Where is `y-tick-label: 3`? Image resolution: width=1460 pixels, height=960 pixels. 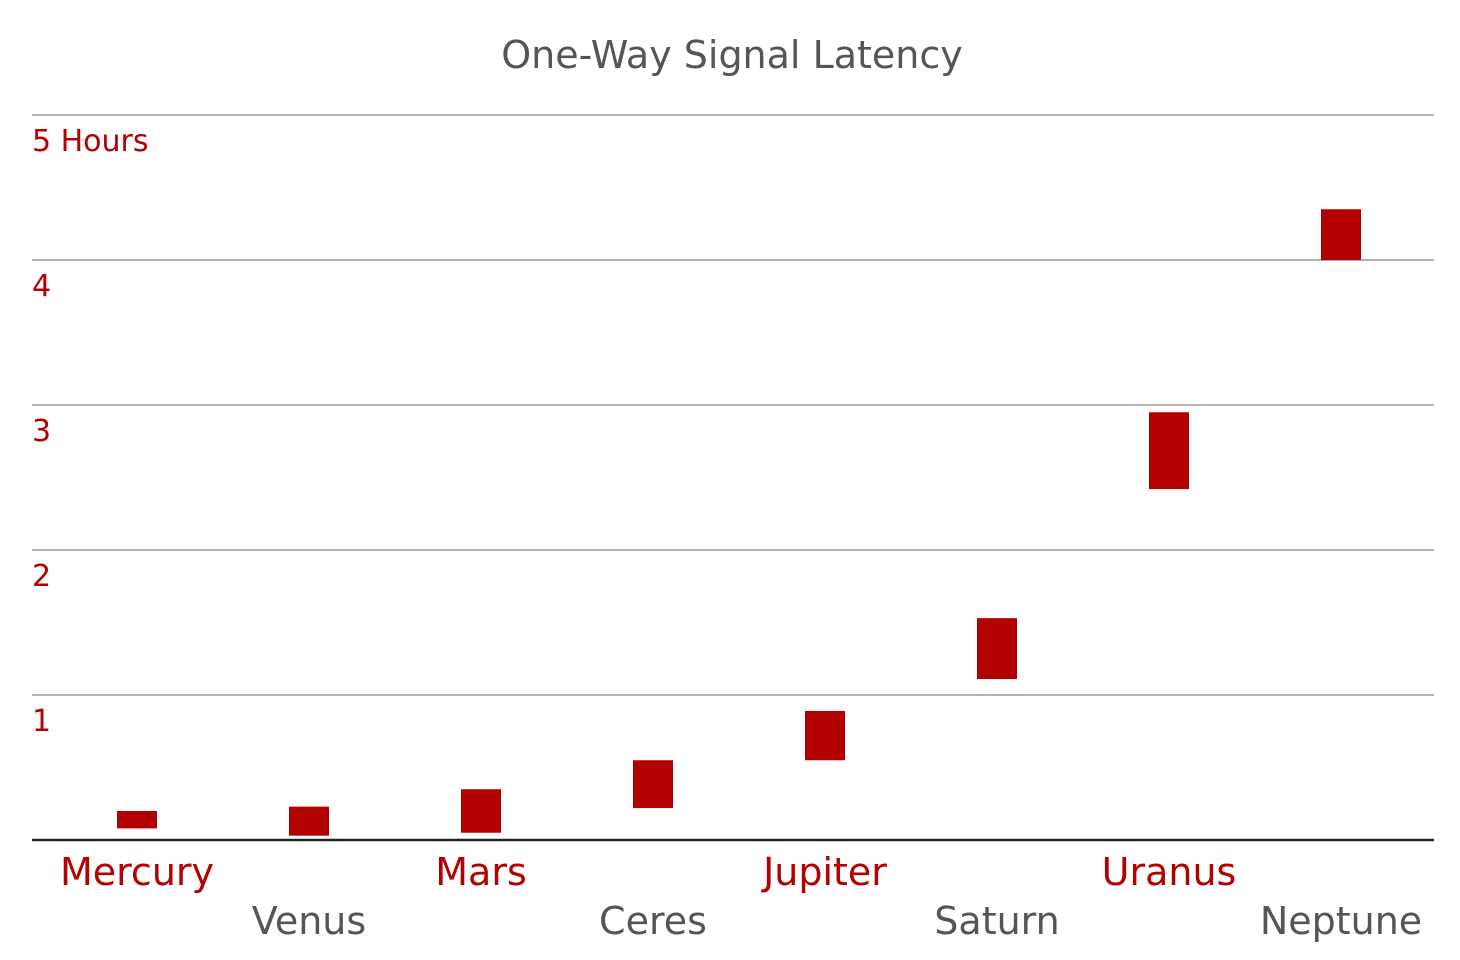 y-tick-label: 3 is located at coordinates (41, 431).